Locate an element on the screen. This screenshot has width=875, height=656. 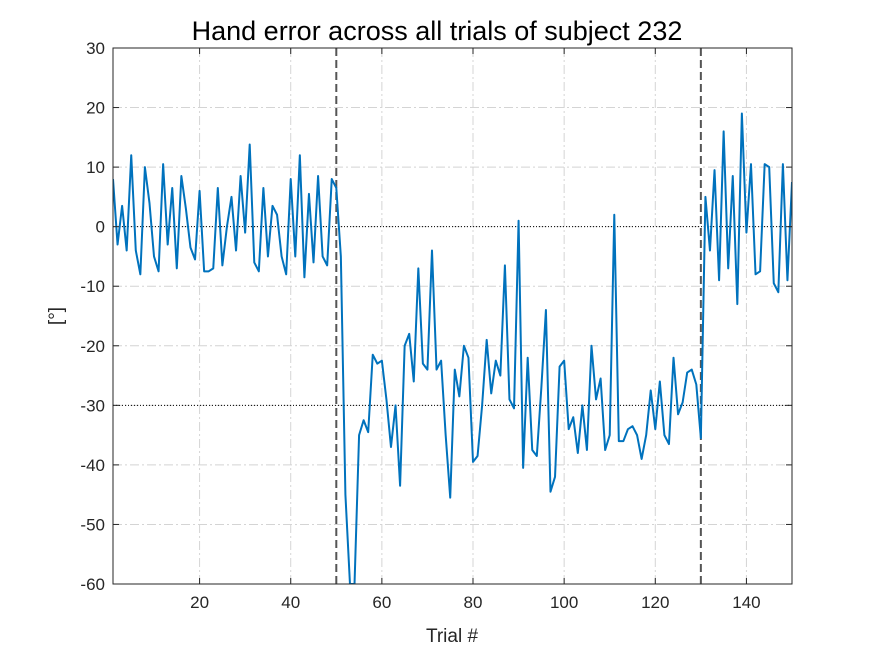
y-tick-labels: 30 20 10 0 -10 -20 -30 -40 -50 -60 is located at coordinates (92, 316).